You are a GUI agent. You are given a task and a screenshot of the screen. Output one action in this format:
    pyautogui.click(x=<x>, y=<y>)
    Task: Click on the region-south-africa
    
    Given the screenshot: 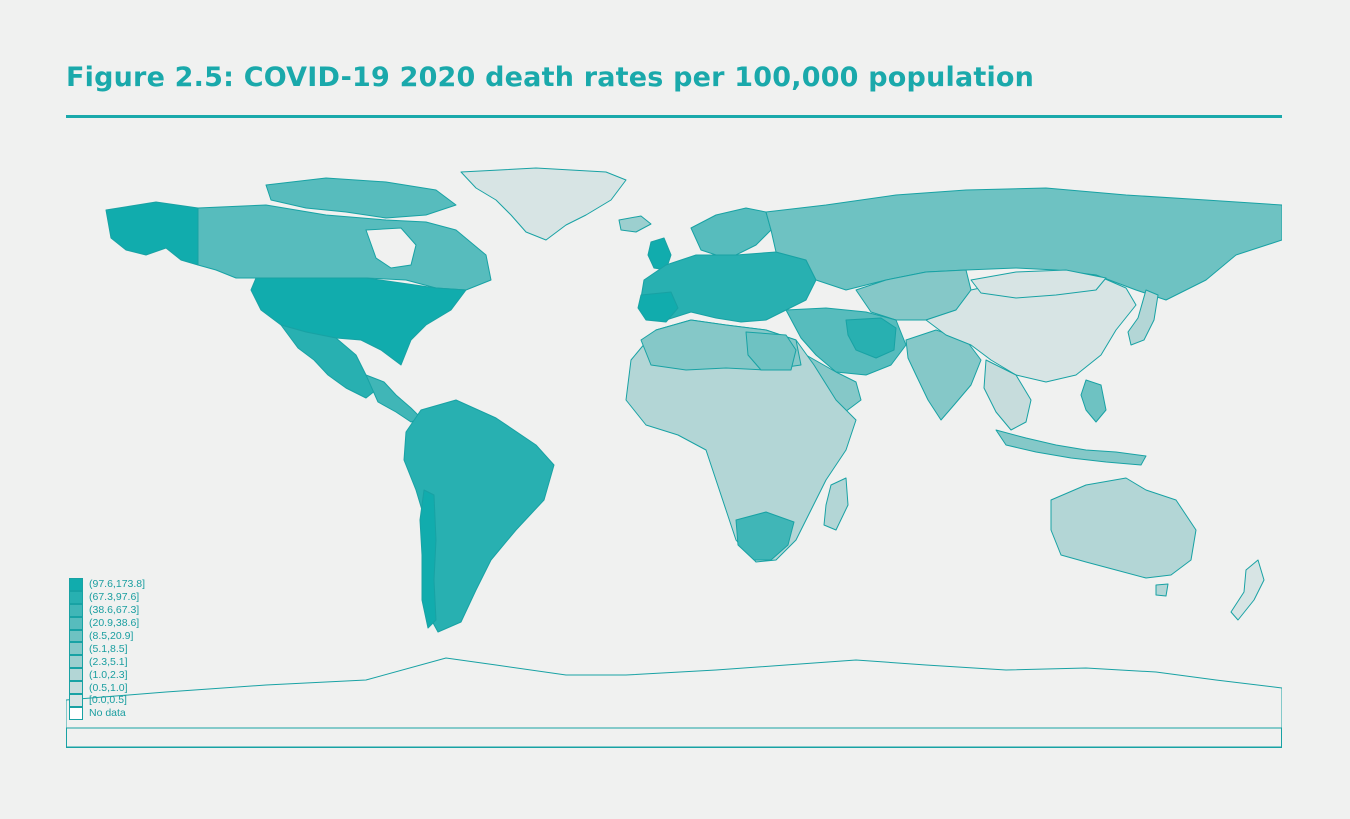 What is the action you would take?
    pyautogui.click(x=765, y=536)
    